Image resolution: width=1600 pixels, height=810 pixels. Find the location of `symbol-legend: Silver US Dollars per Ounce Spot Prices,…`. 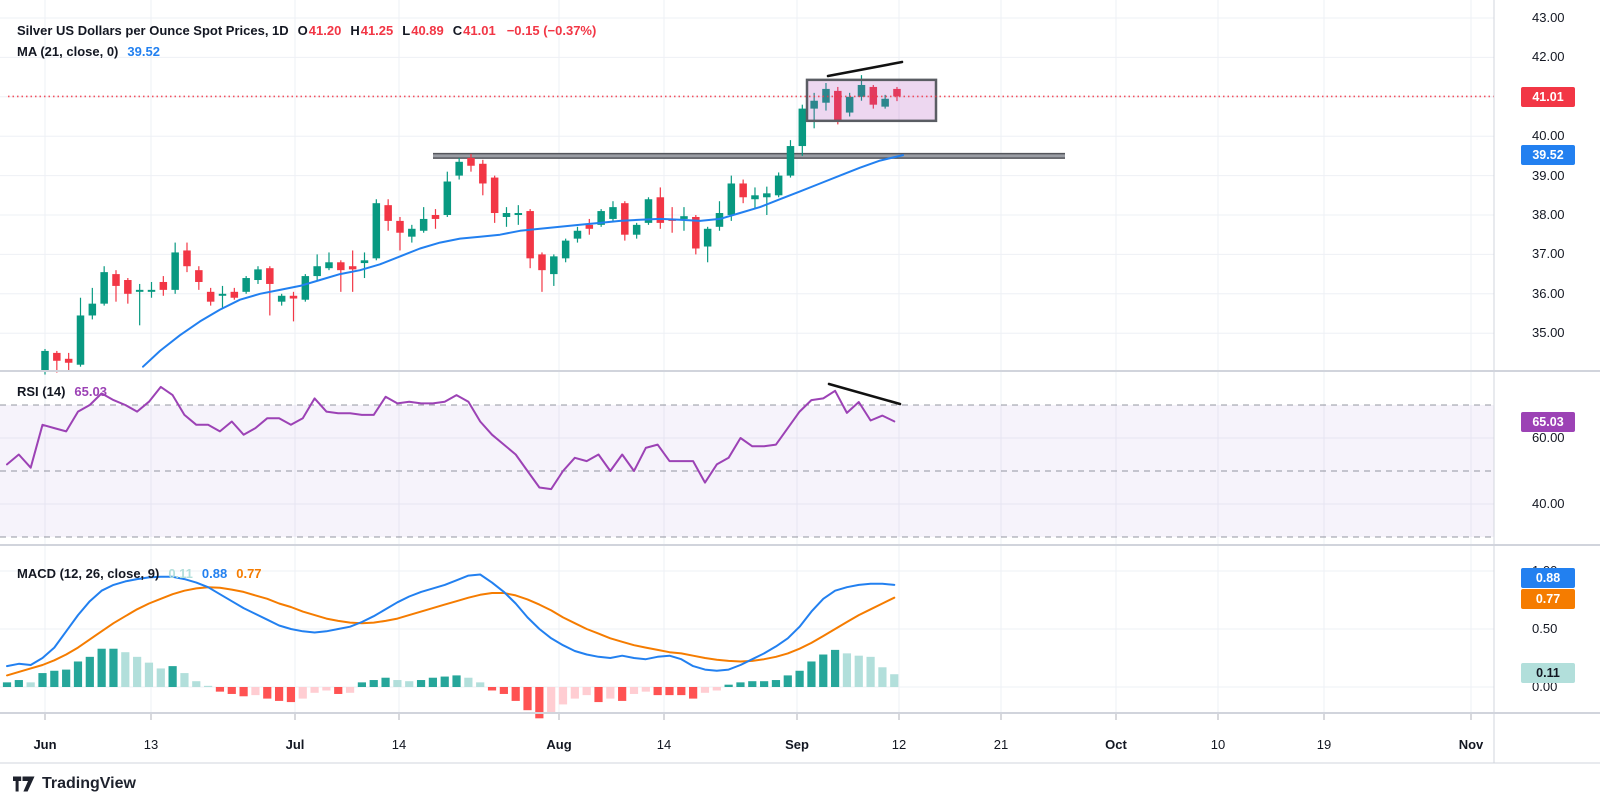

symbol-legend: Silver US Dollars per Ounce Spot Prices,… is located at coordinates (306, 30).